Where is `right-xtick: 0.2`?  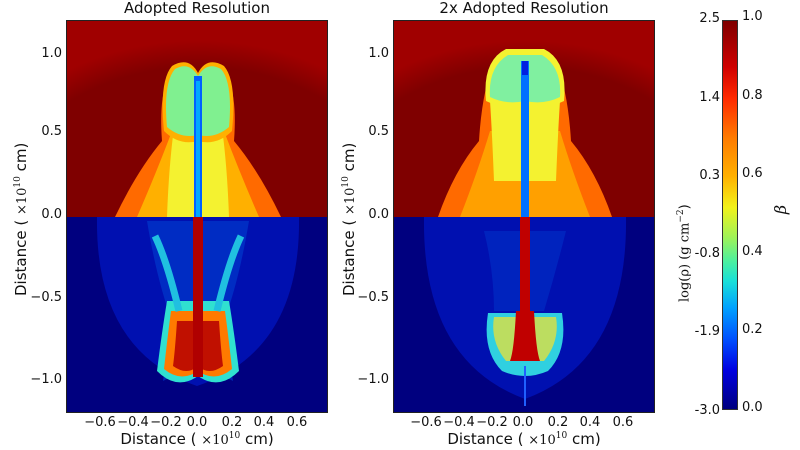 right-xtick: 0.2 is located at coordinates (558, 422).